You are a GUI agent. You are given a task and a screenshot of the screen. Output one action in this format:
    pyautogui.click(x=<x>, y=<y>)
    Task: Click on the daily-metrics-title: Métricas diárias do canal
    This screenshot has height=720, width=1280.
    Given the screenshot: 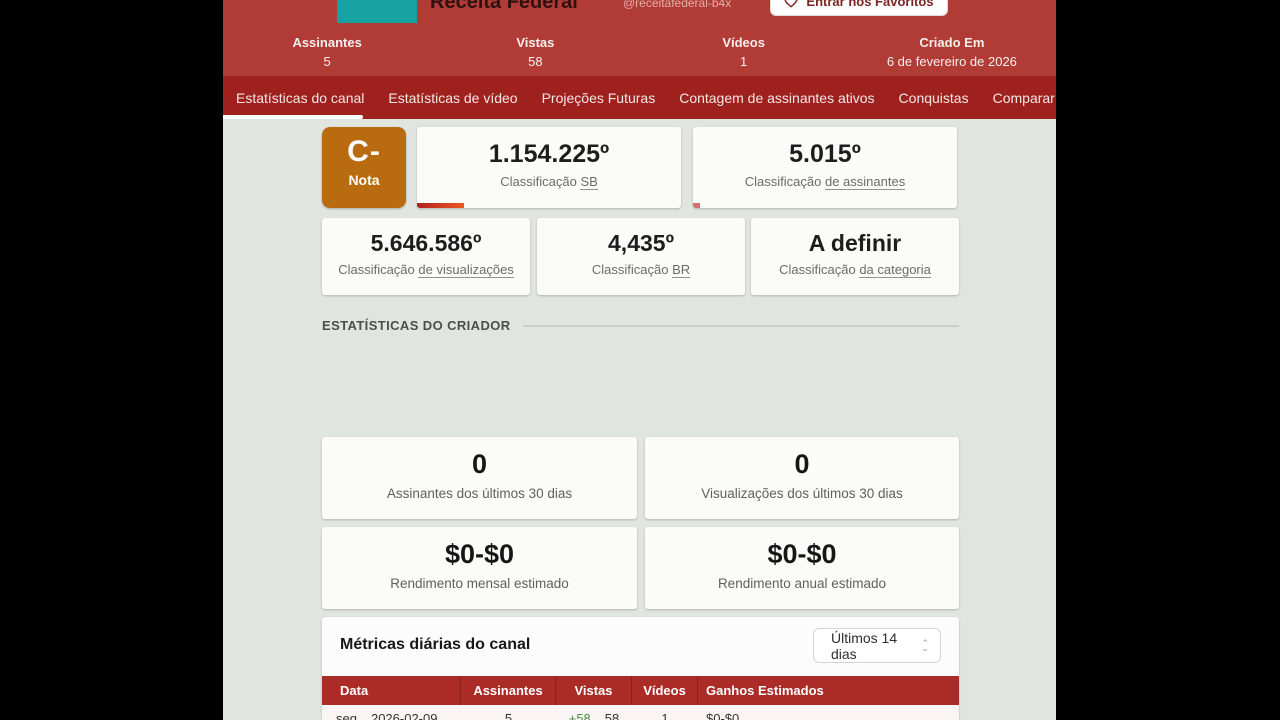 What is the action you would take?
    pyautogui.click(x=435, y=644)
    